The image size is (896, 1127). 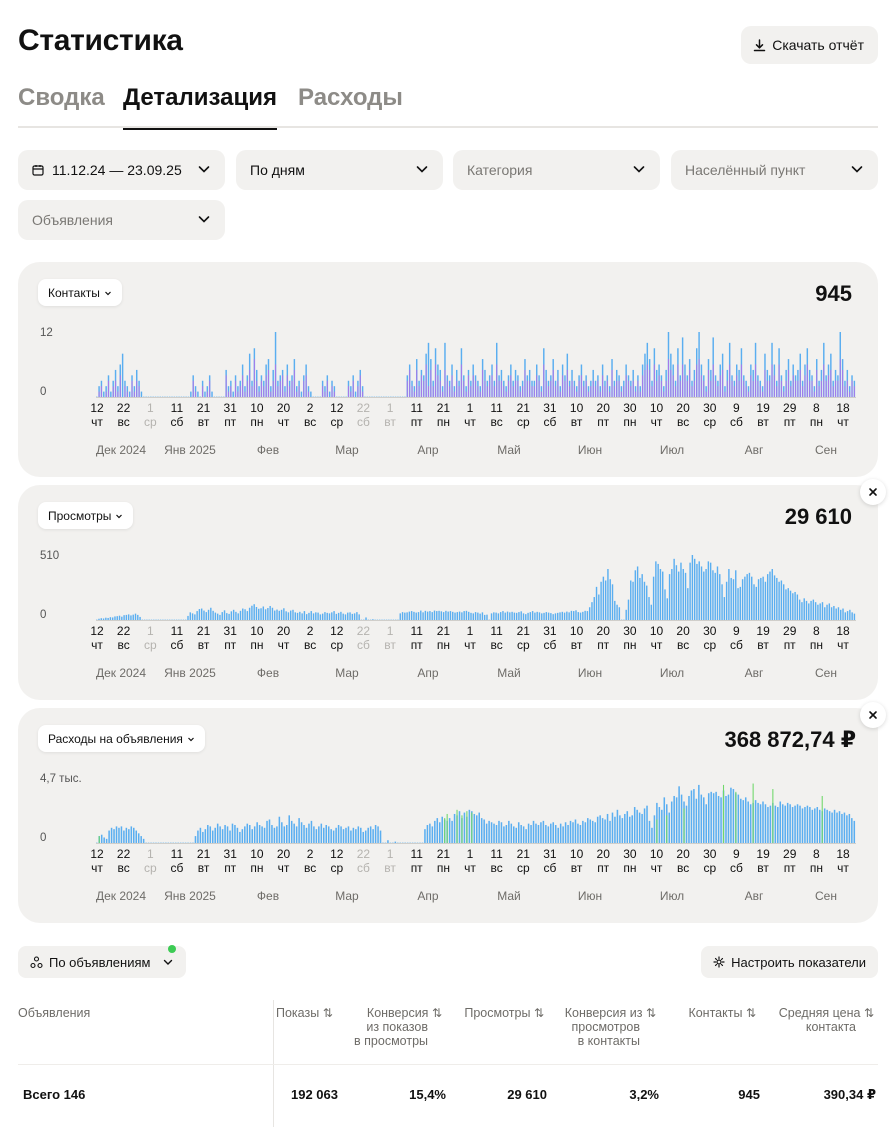 What do you see at coordinates (873, 715) in the screenshot?
I see `remove-ad-expenses-chart-button` at bounding box center [873, 715].